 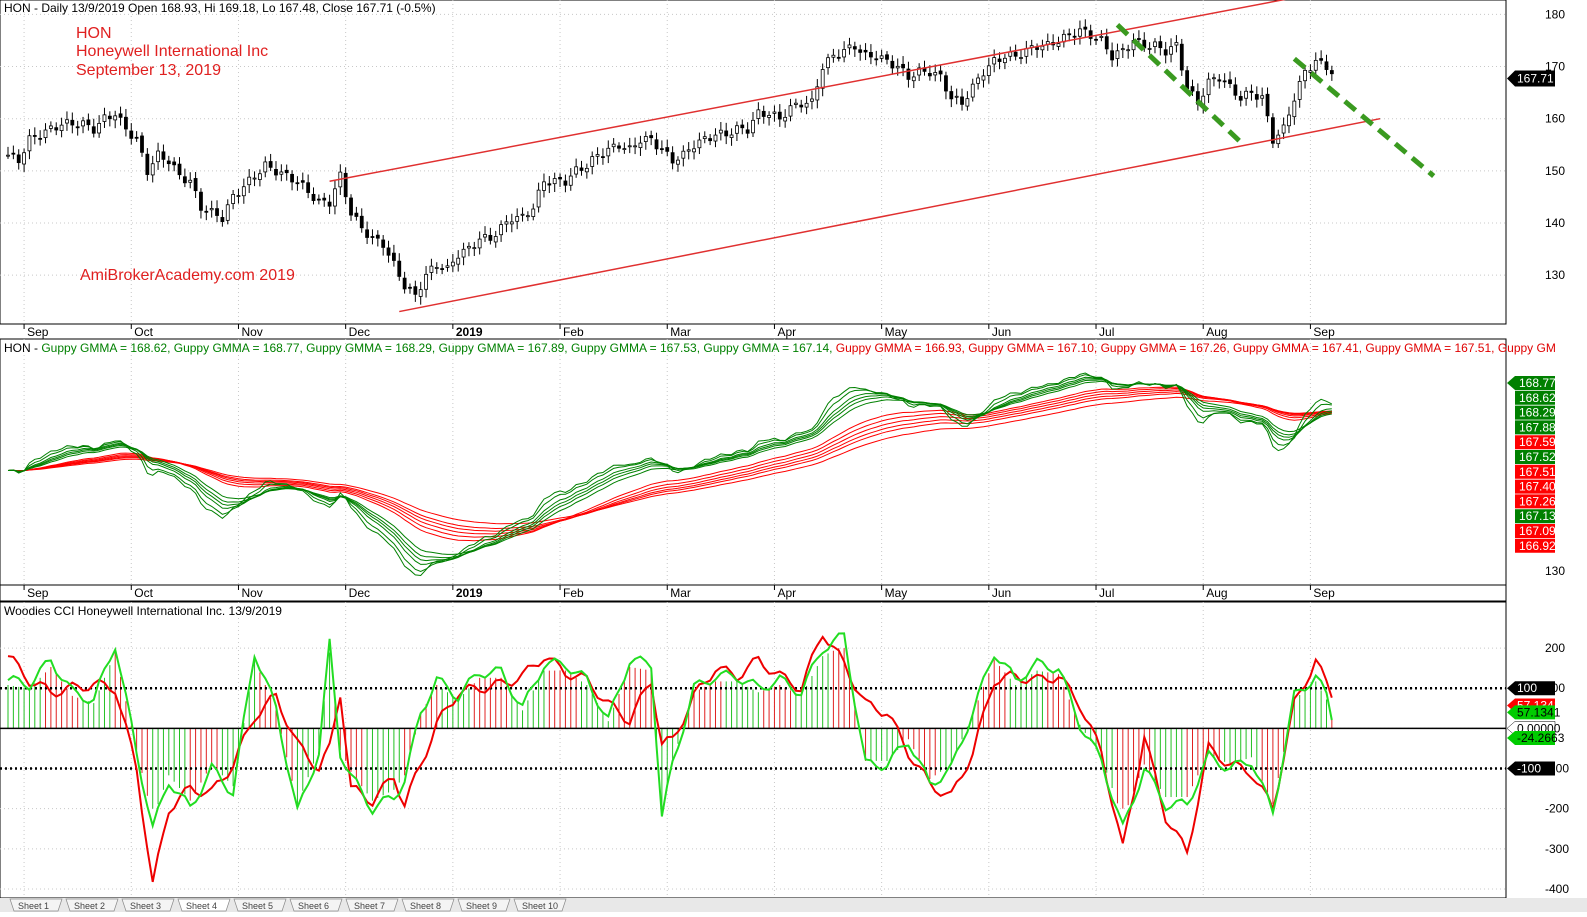 What do you see at coordinates (359, 332) in the screenshot?
I see `price-x-tick: Dec` at bounding box center [359, 332].